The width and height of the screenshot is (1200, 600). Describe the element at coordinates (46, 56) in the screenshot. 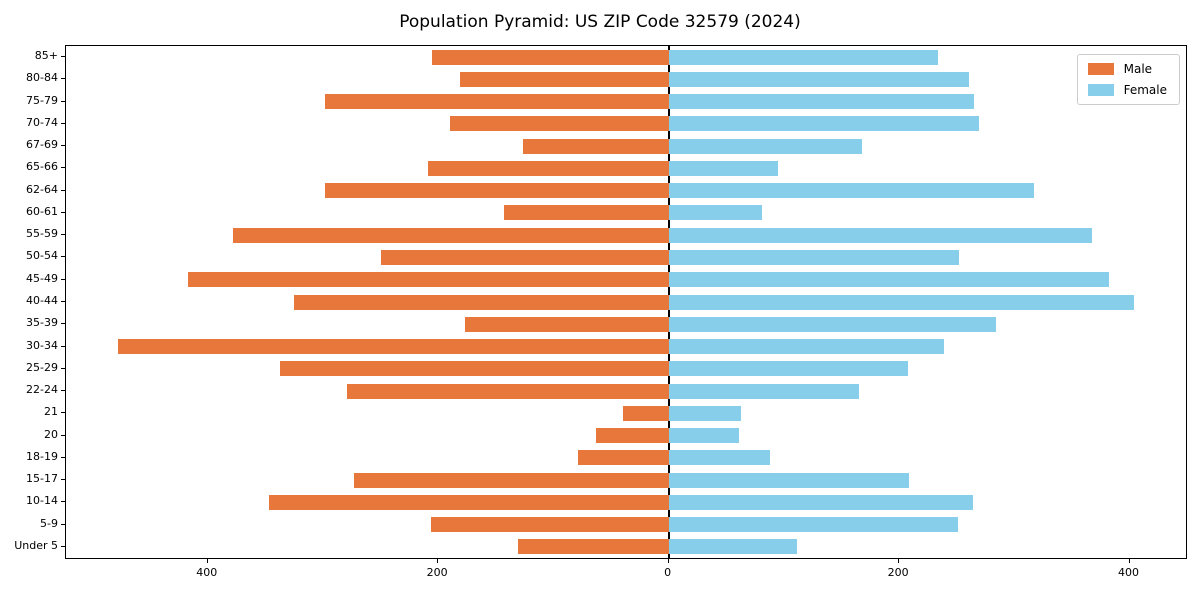

I see `y-tick-label: 85+` at that location.